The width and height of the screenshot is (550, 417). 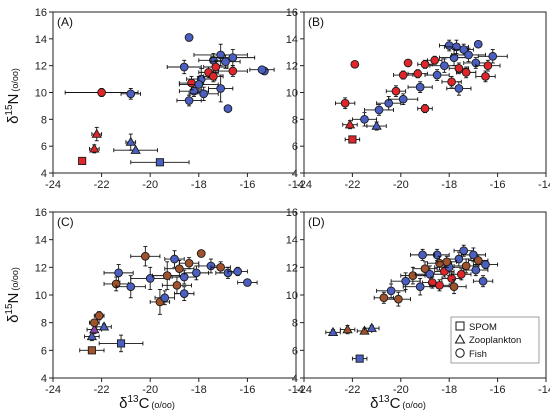 I want to click on x-title-element: C, so click(x=144, y=403).